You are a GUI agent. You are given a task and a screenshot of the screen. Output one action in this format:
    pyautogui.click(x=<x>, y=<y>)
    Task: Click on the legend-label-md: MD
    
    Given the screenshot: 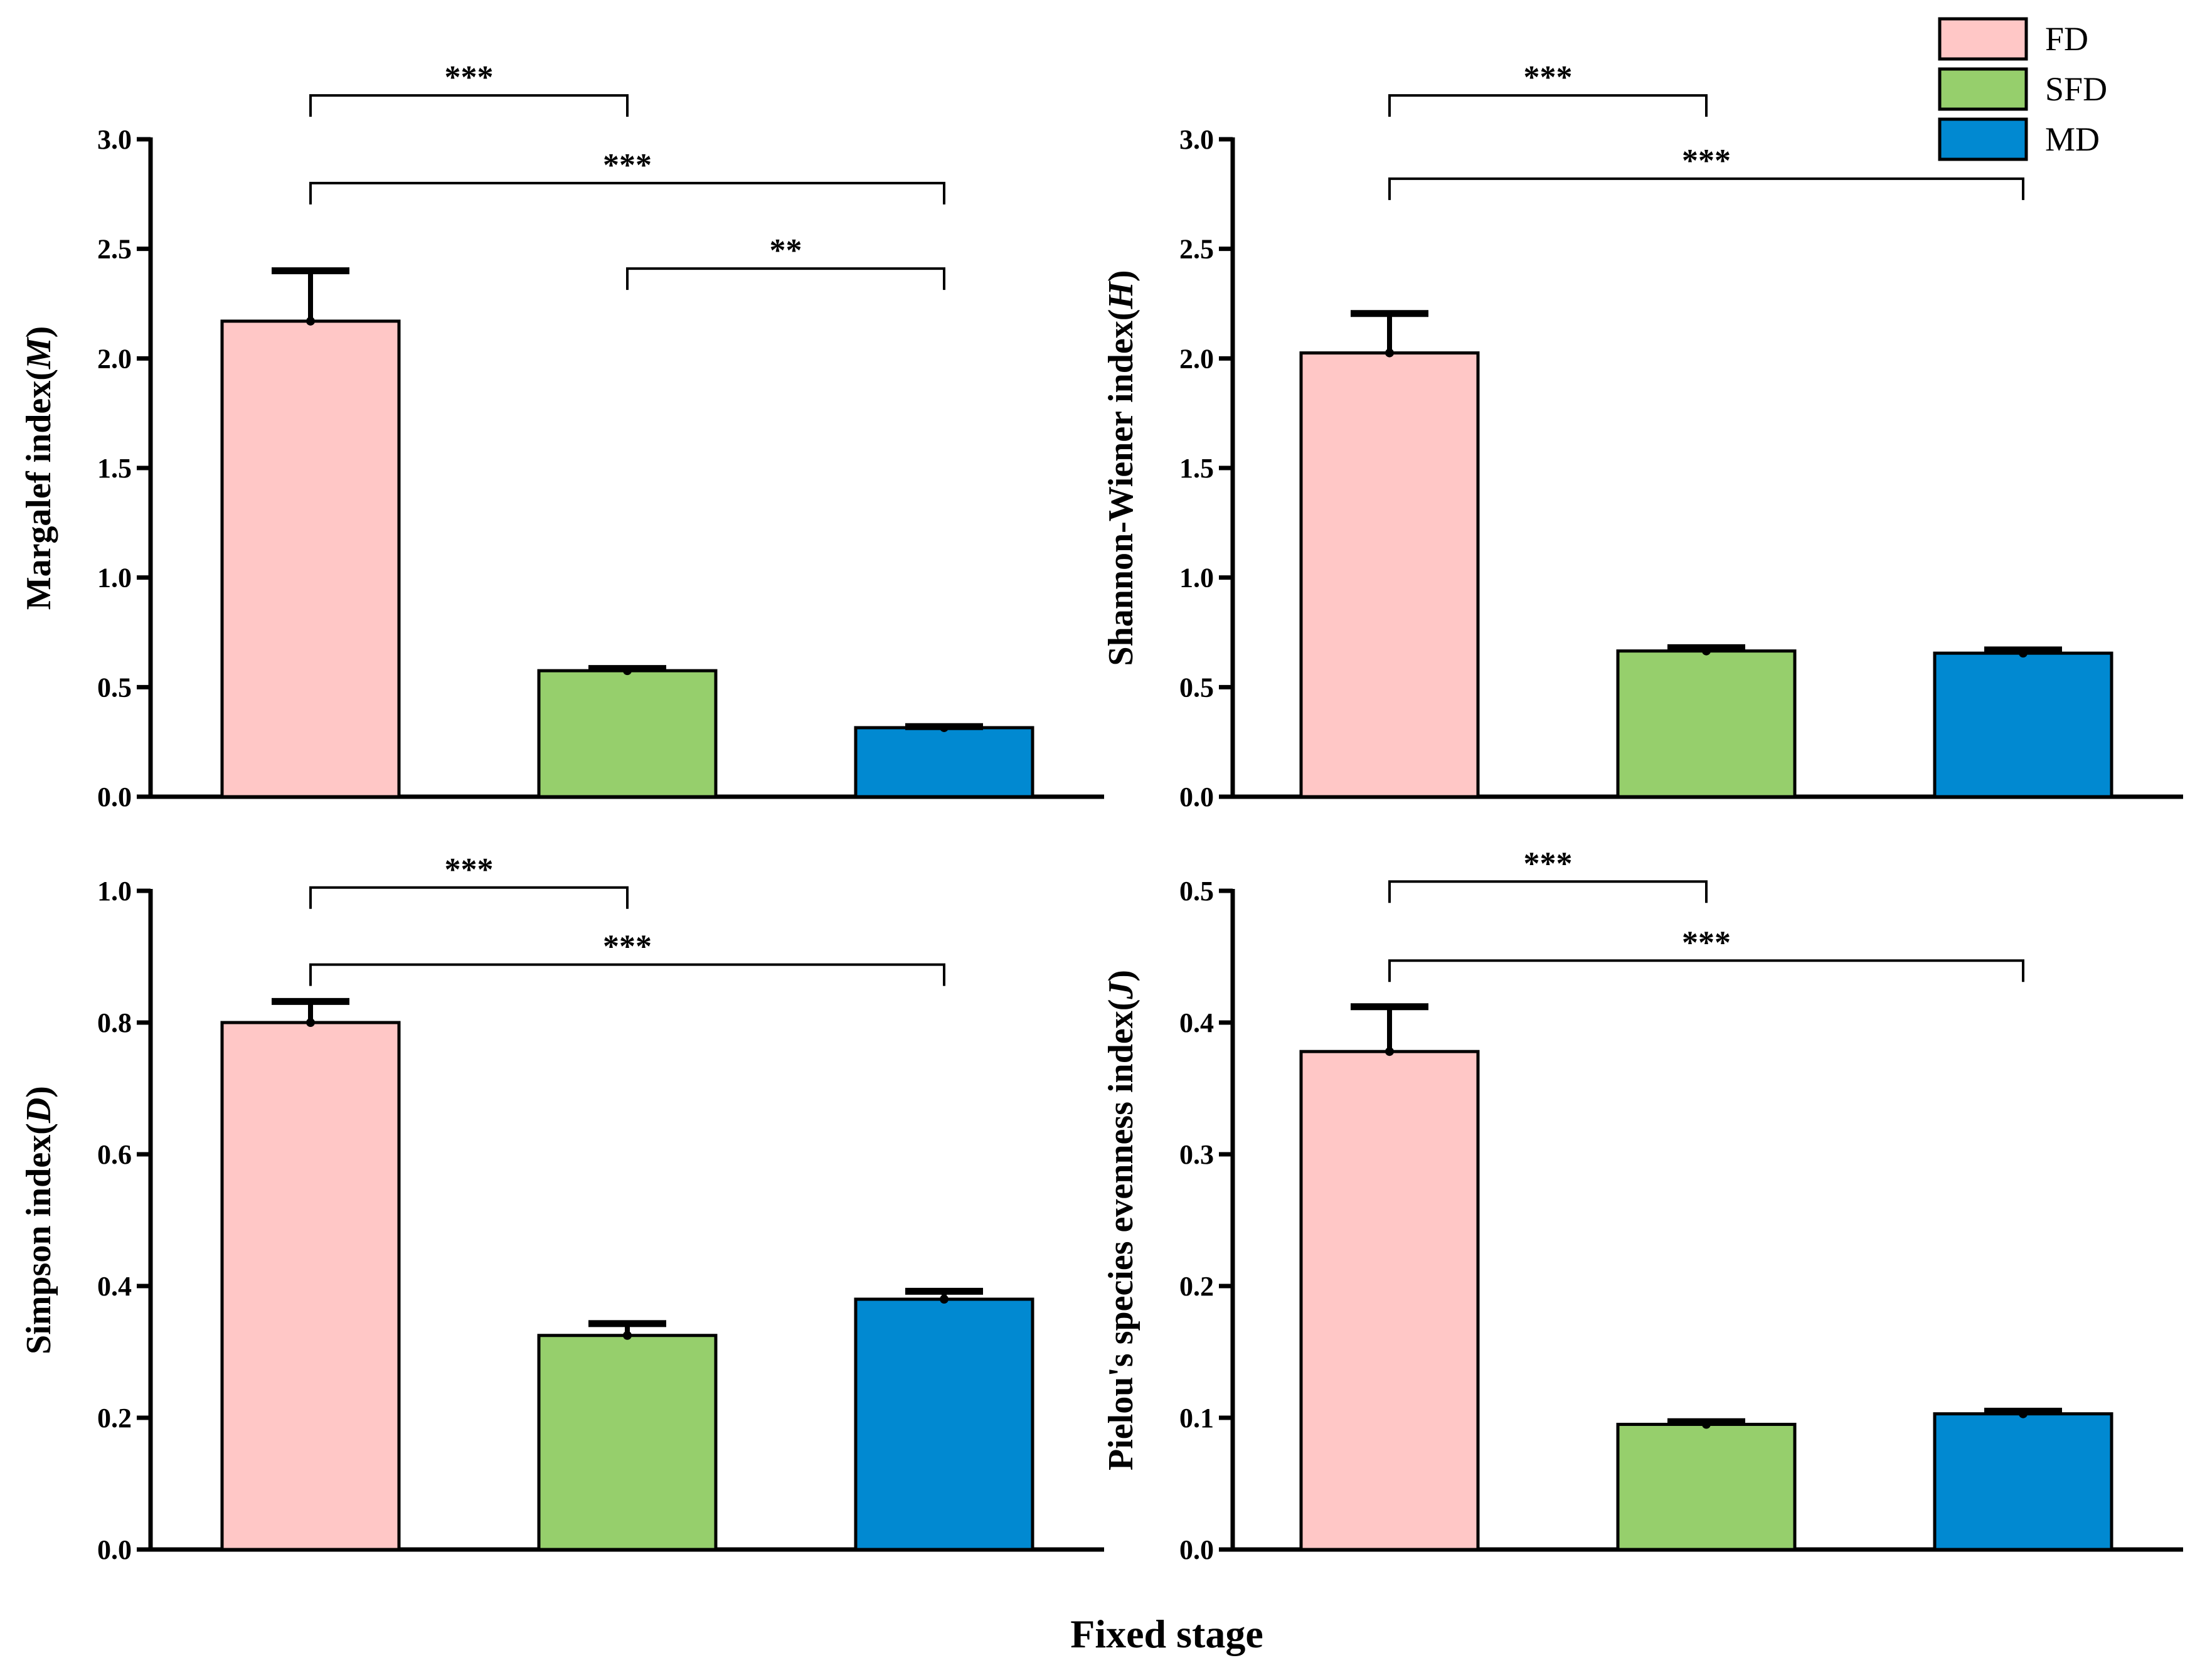 What is the action you would take?
    pyautogui.click(x=2073, y=139)
    